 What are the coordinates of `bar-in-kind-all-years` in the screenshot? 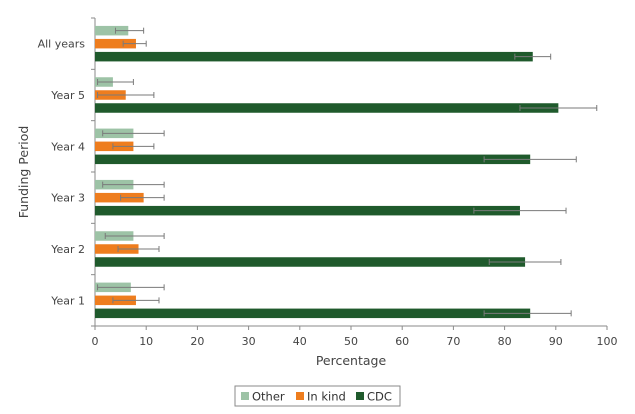 It's located at (115, 43).